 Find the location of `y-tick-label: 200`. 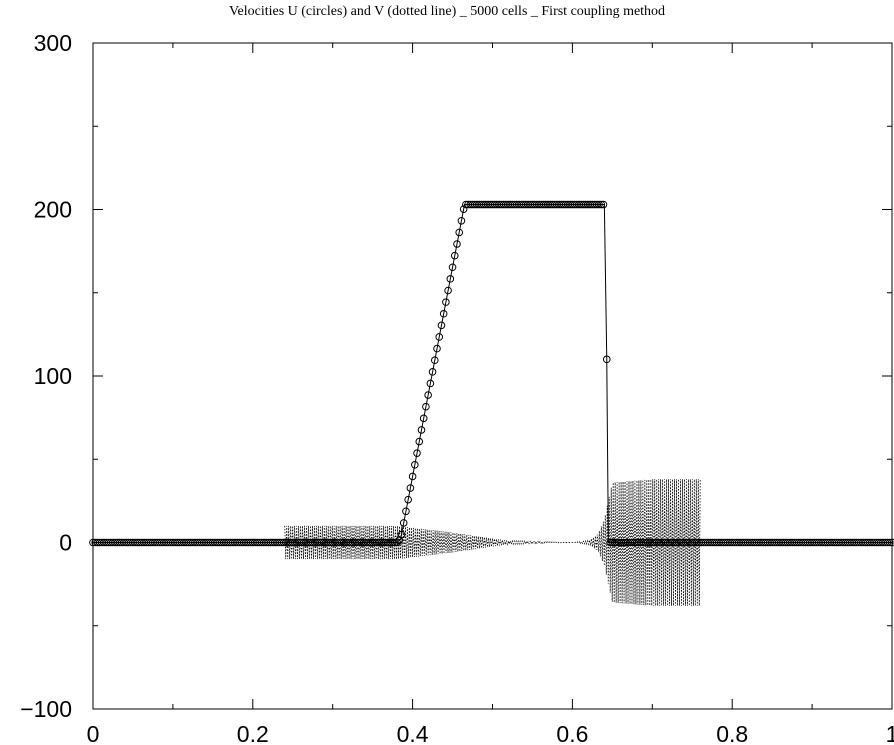

y-tick-label: 200 is located at coordinates (53, 210).